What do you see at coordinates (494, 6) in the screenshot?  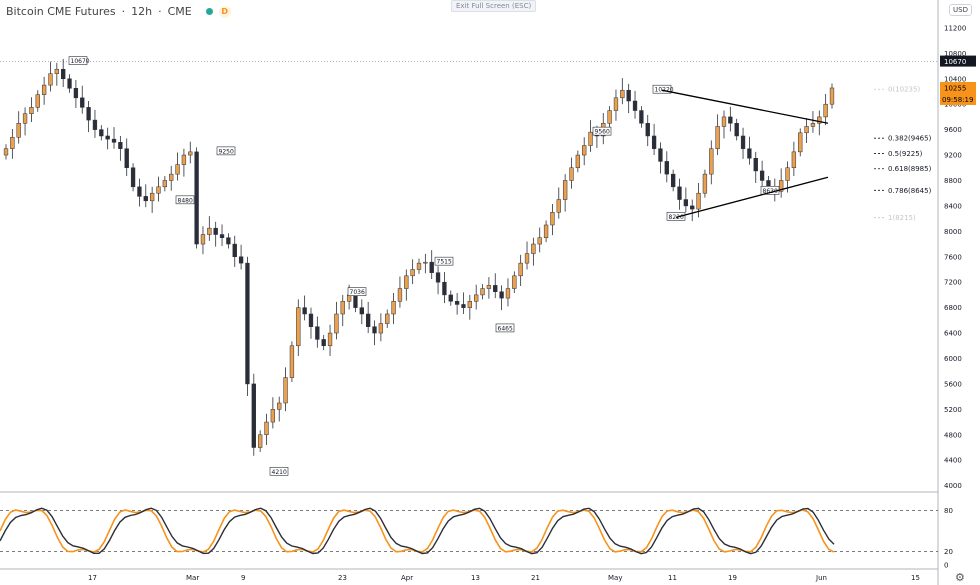 I see `exit-fullscreen-button: Exit Full Screen (ESC)` at bounding box center [494, 6].